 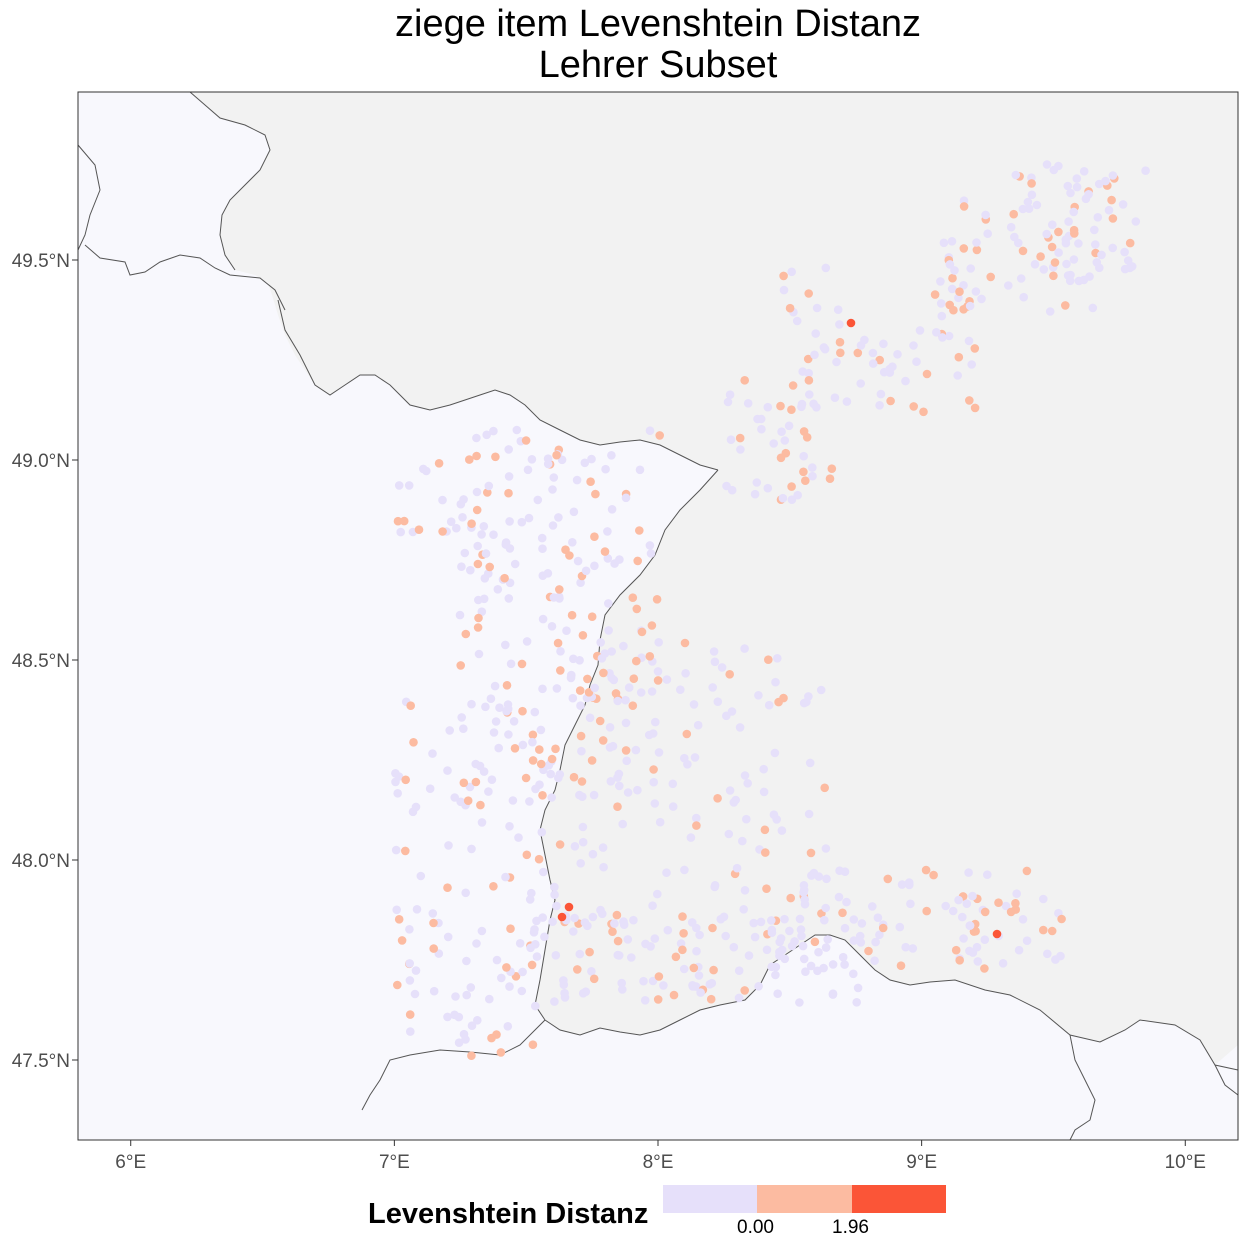 What do you see at coordinates (658, 1162) in the screenshot?
I see `x-tick-label: 8°E` at bounding box center [658, 1162].